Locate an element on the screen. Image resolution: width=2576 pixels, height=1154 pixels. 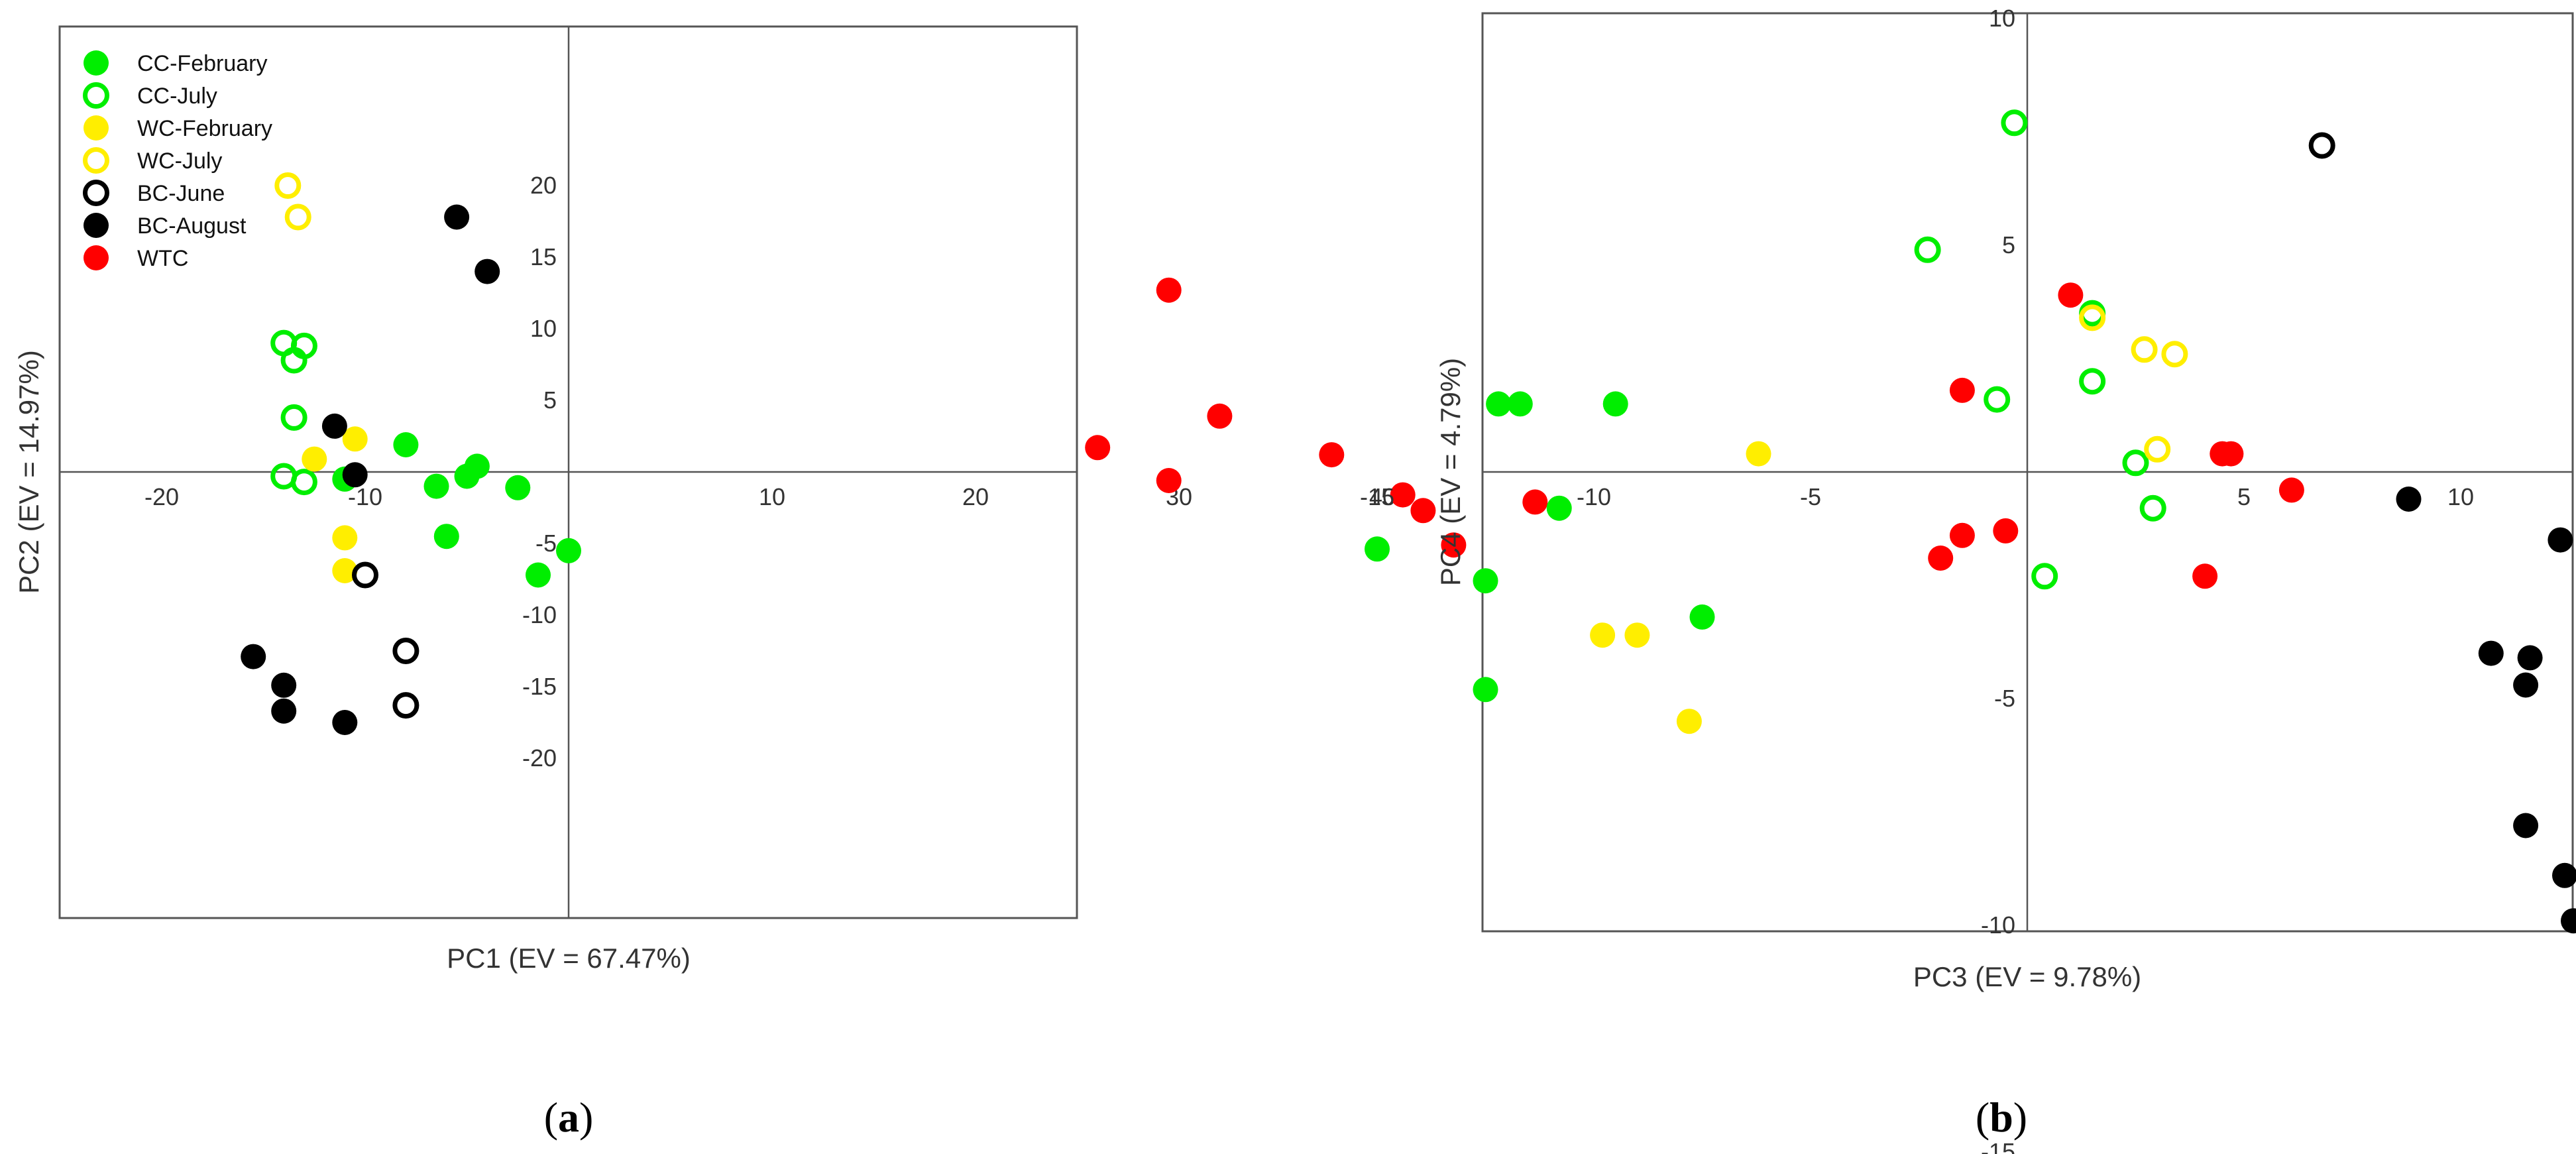
legend-label-wc_feb: WC-February is located at coordinates (204, 128).